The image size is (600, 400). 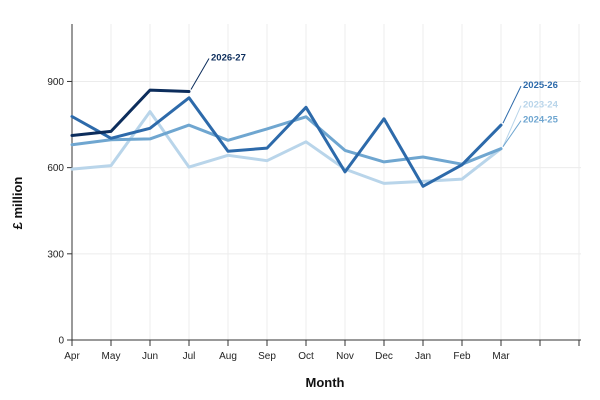 What do you see at coordinates (462, 356) in the screenshot?
I see `x-tick-label: Feb` at bounding box center [462, 356].